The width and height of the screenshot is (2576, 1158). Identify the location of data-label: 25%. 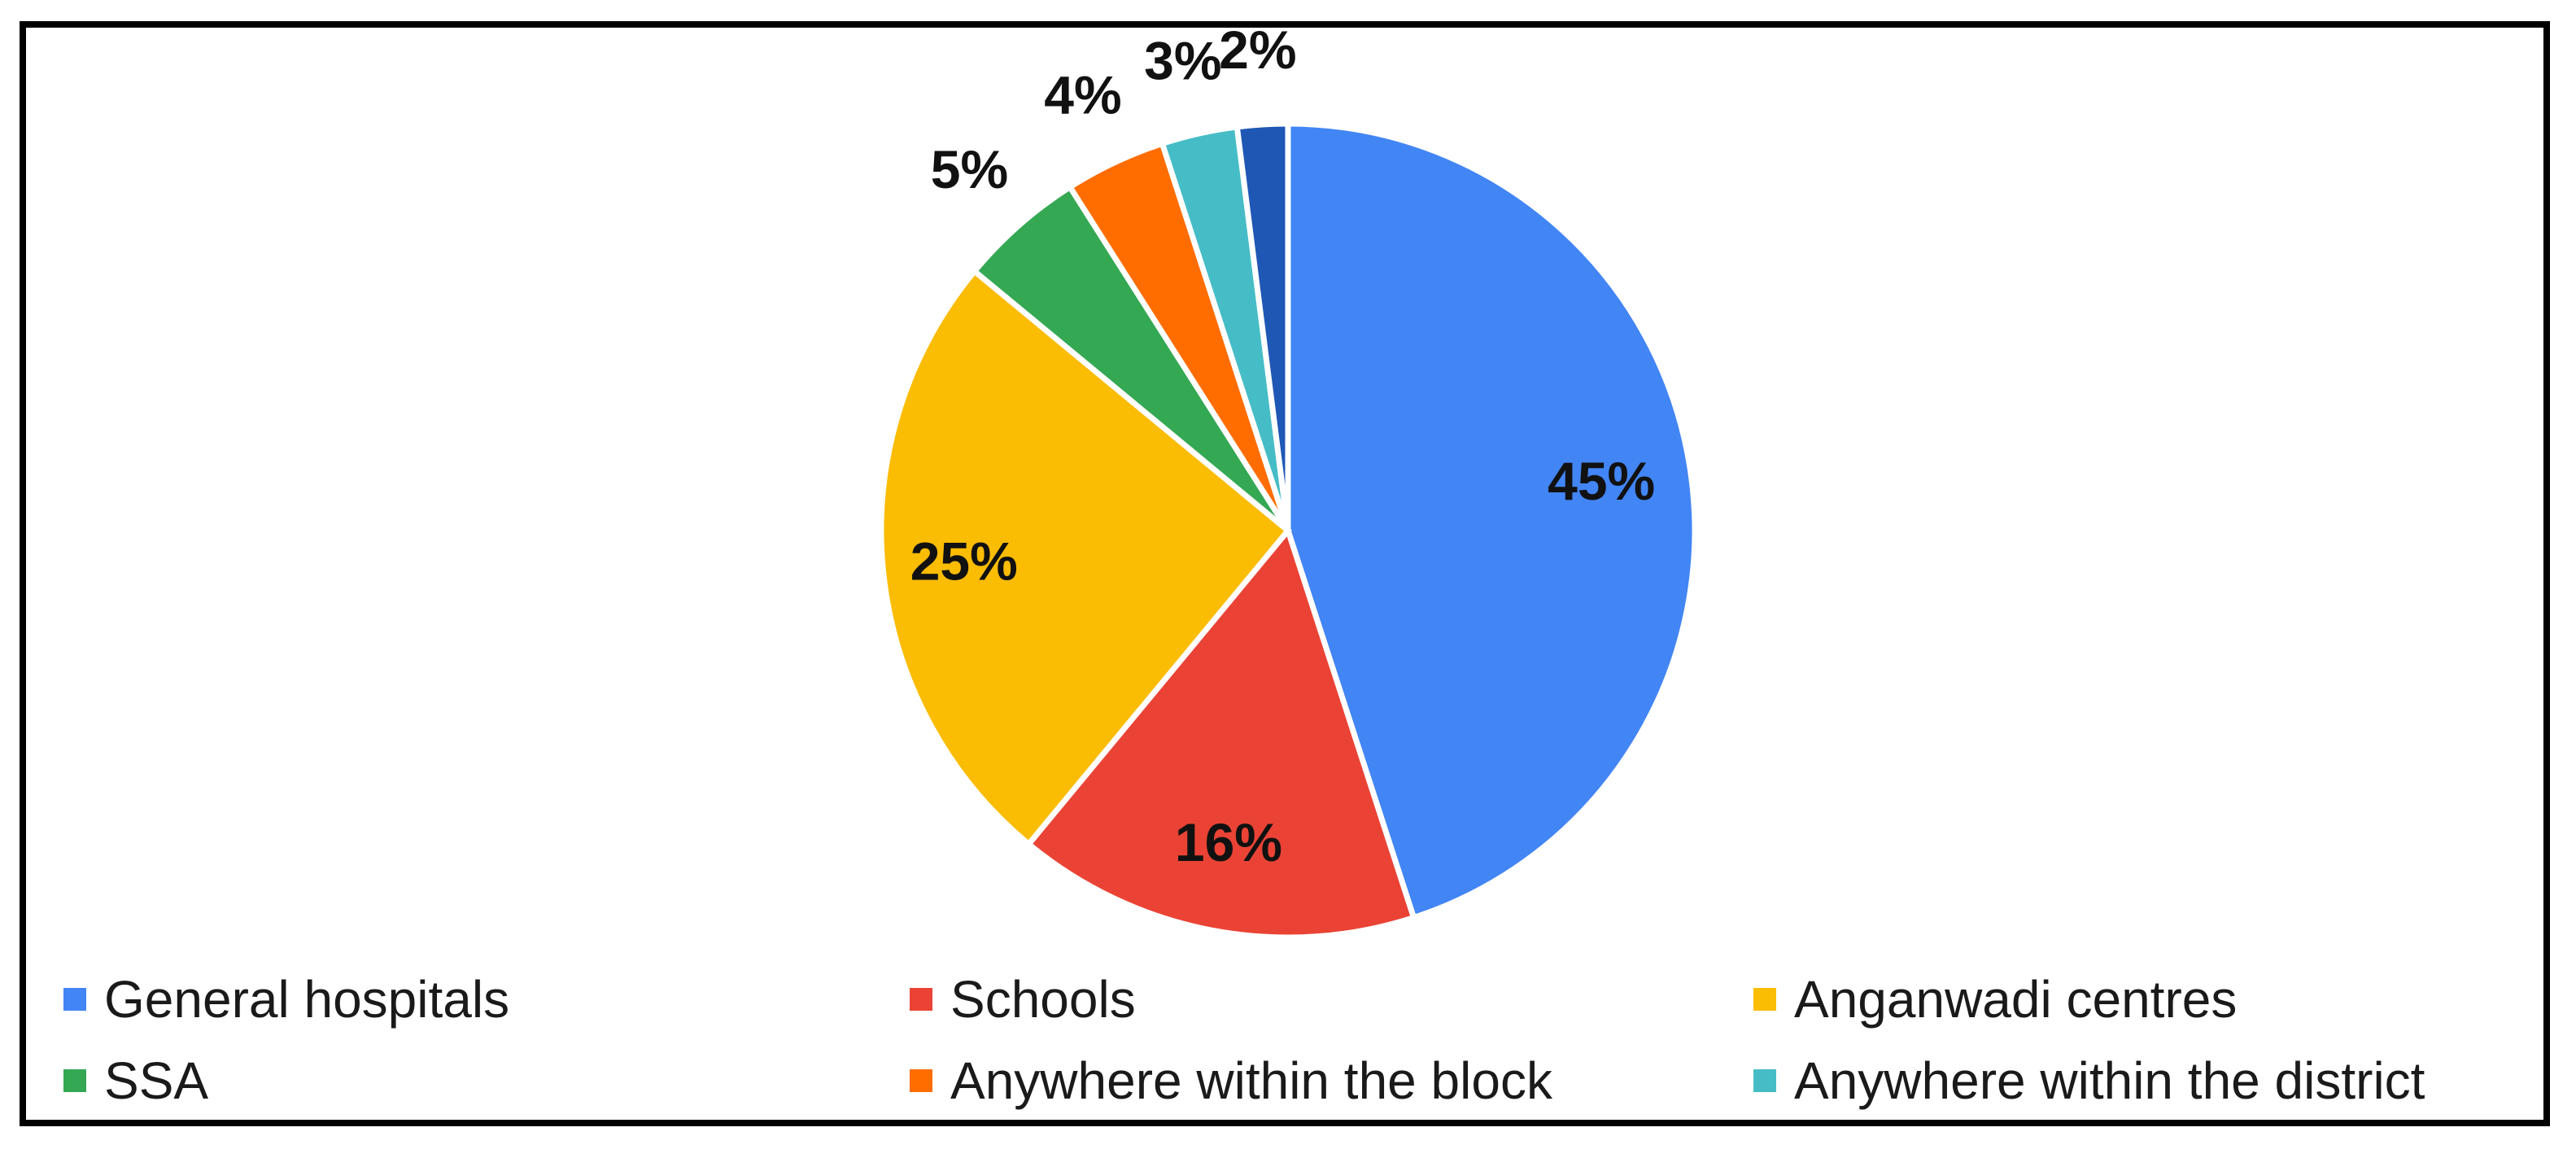
(964, 561).